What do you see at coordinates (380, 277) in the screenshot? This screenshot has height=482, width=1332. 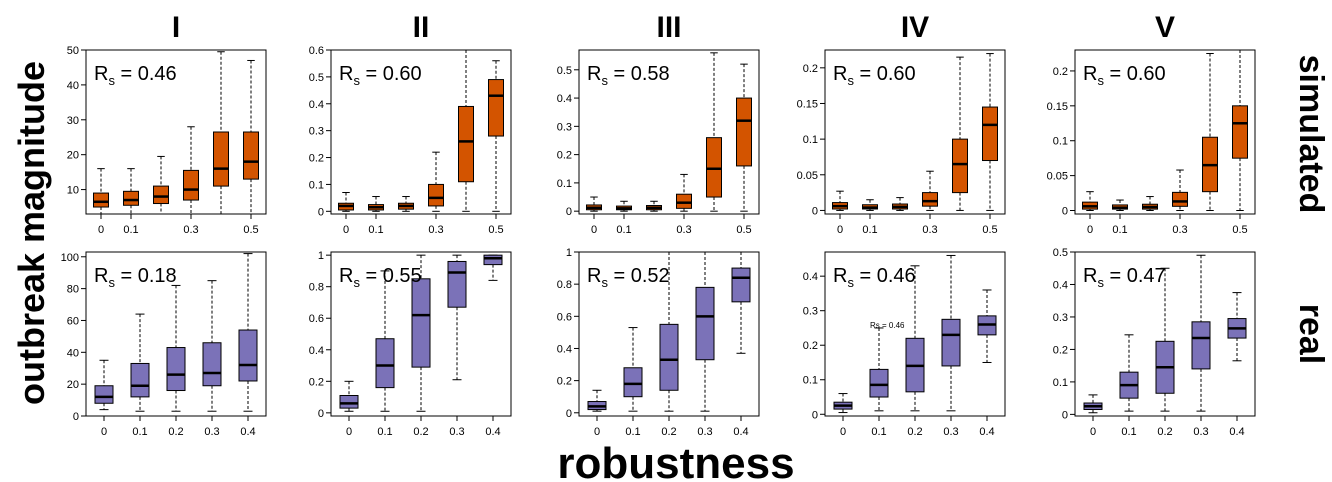 I see `rs-annotation: Rs = 0.55` at bounding box center [380, 277].